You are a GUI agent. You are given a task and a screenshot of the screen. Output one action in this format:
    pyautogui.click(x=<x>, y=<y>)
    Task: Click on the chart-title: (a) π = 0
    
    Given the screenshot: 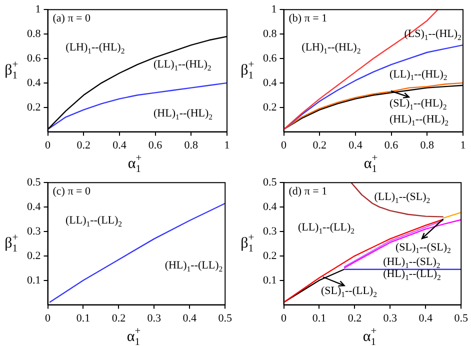 What is the action you would take?
    pyautogui.click(x=71, y=18)
    